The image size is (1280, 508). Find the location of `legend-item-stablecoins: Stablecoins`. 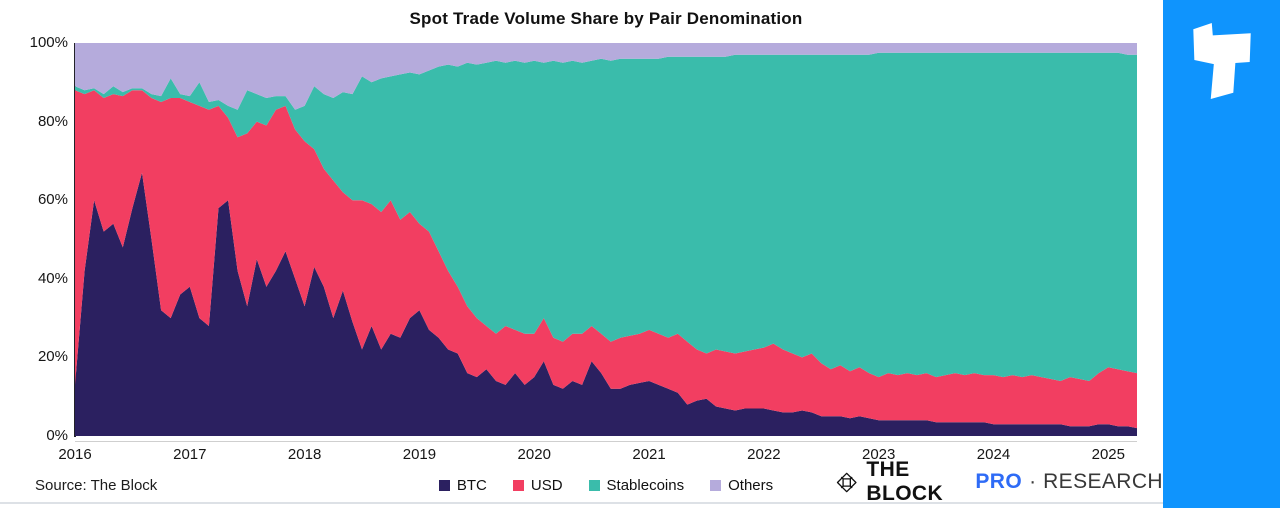

legend-item-stablecoins: Stablecoins is located at coordinates (636, 485).